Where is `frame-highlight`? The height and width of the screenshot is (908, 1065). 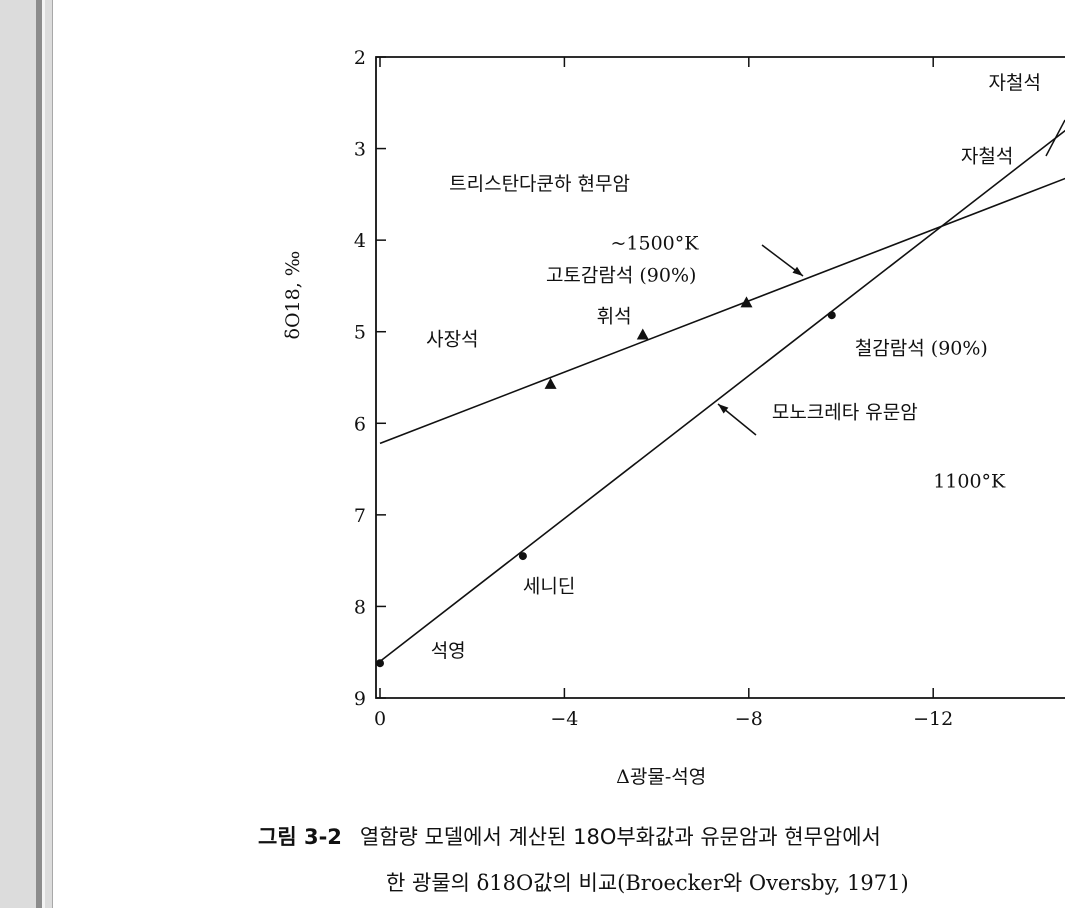 frame-highlight is located at coordinates (43, 454).